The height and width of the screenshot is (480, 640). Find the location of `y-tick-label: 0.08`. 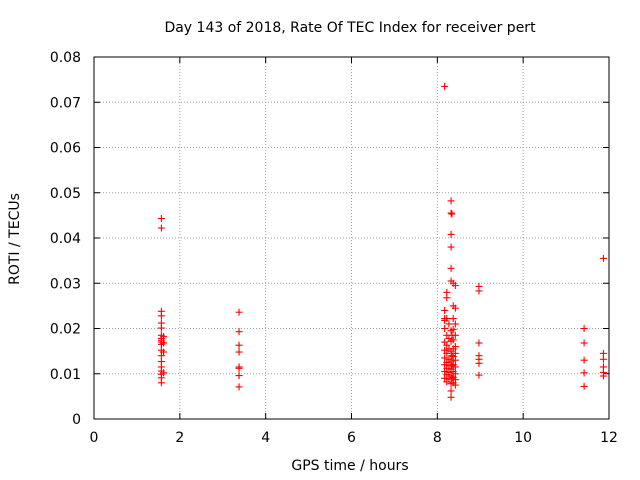

y-tick-label: 0.08 is located at coordinates (65, 58).